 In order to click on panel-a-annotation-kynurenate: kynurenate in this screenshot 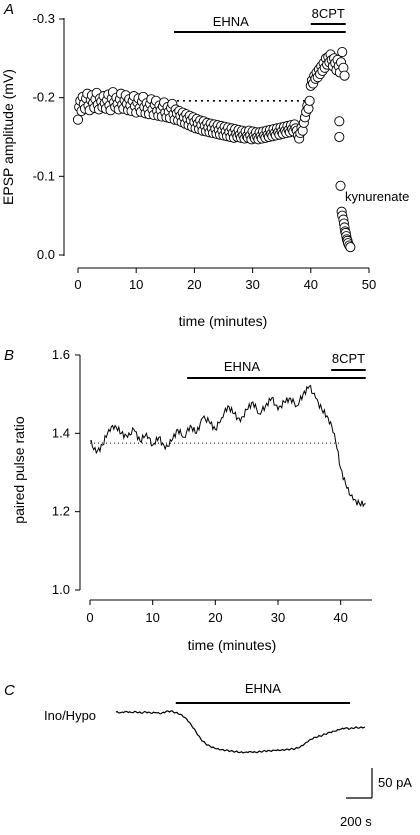, I will do `click(377, 196)`.